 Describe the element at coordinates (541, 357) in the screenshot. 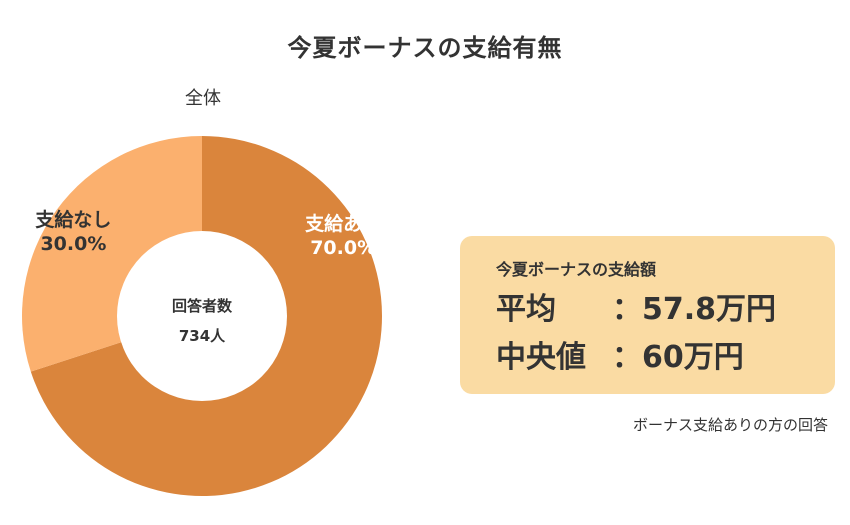

I see `median-label: 中央値` at that location.